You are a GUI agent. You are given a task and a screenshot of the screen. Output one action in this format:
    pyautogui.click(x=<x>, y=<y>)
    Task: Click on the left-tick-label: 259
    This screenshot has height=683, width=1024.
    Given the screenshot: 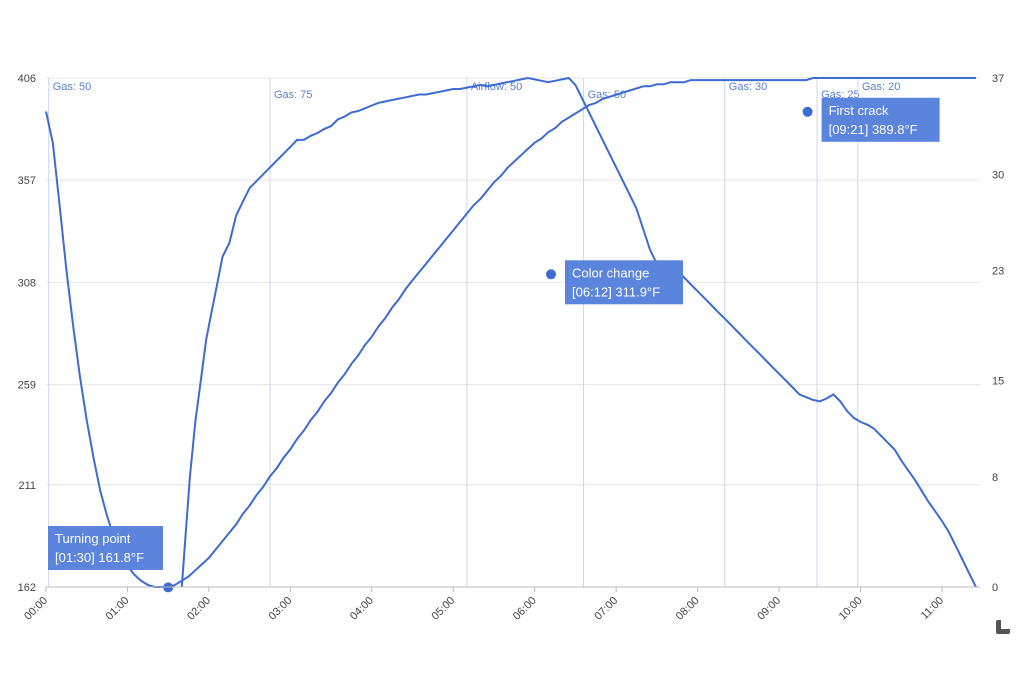 What is the action you would take?
    pyautogui.click(x=27, y=386)
    